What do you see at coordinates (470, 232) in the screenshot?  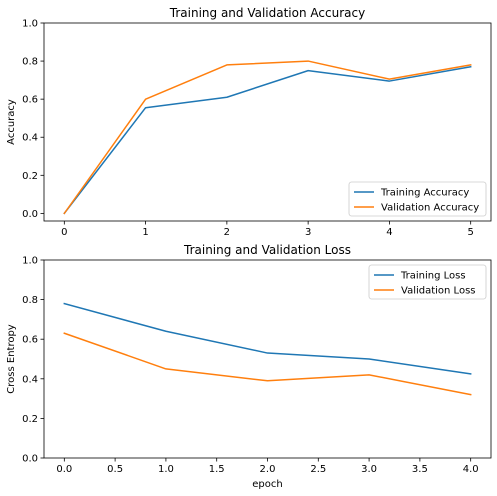 I see `x-tick-label: 5` at bounding box center [470, 232].